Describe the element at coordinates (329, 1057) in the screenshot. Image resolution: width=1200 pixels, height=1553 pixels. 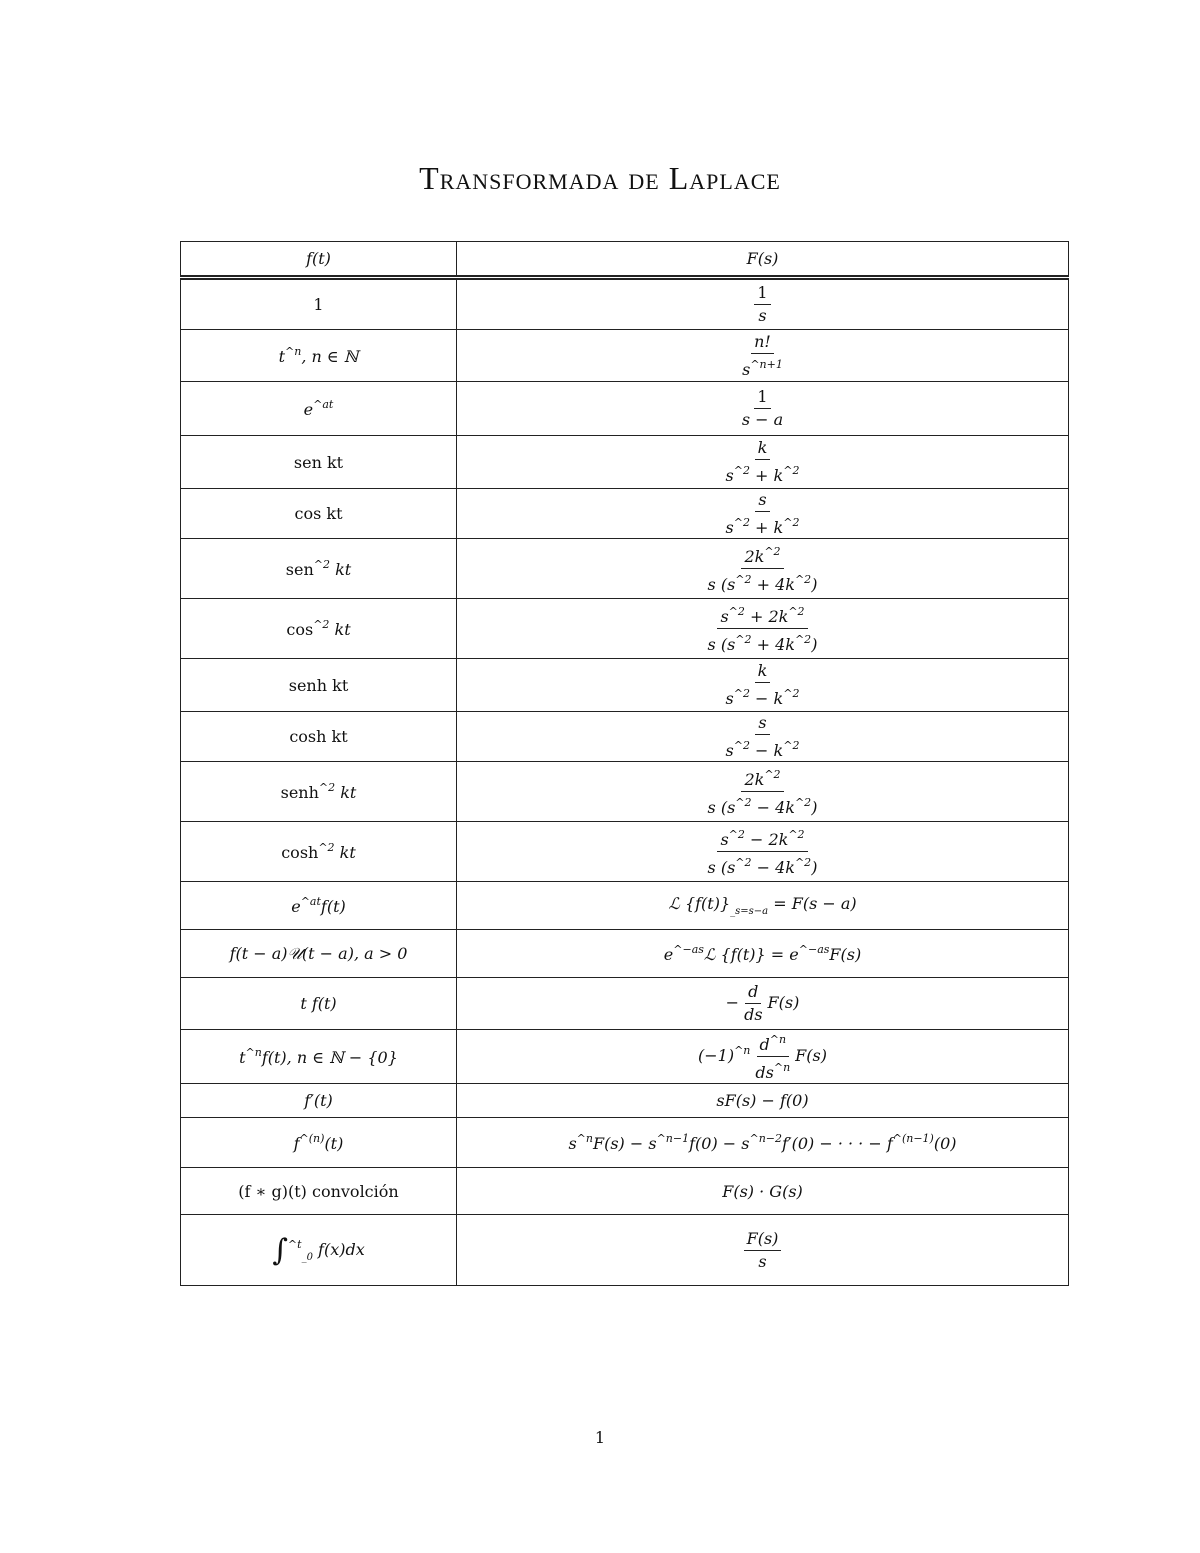
I see `math-text: f(t), n ∈ ℕ − {0}` at that location.